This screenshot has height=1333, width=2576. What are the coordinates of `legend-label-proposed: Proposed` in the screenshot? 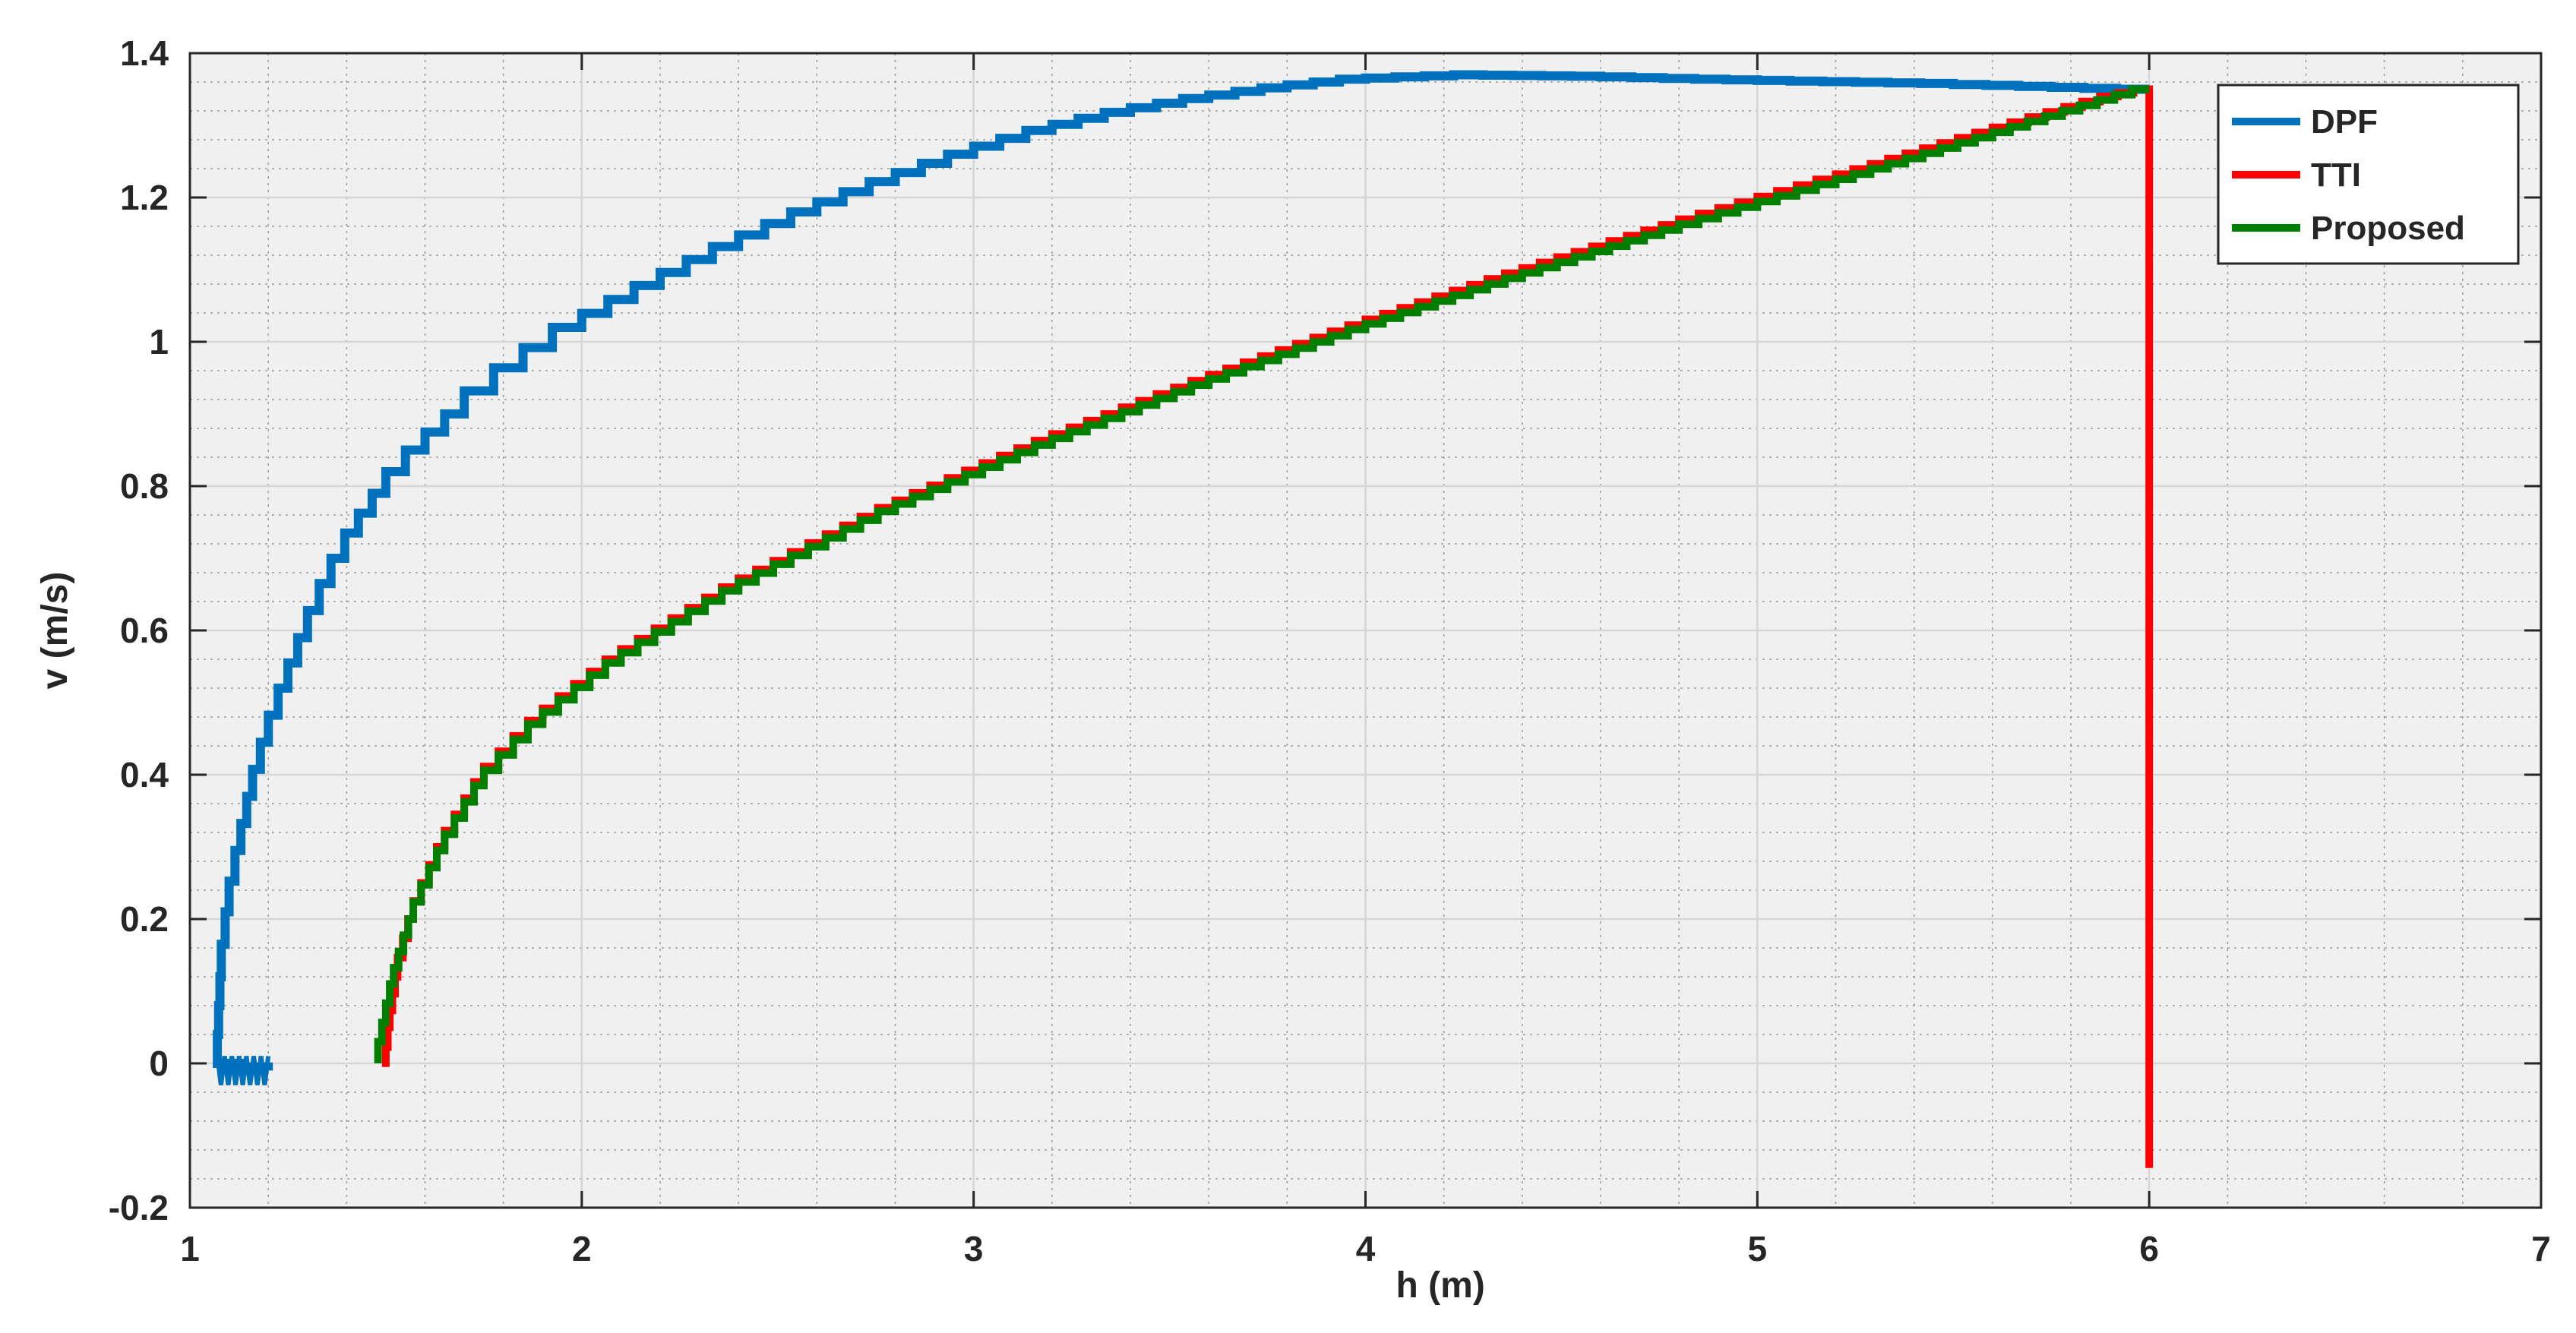 It's located at (2388, 228).